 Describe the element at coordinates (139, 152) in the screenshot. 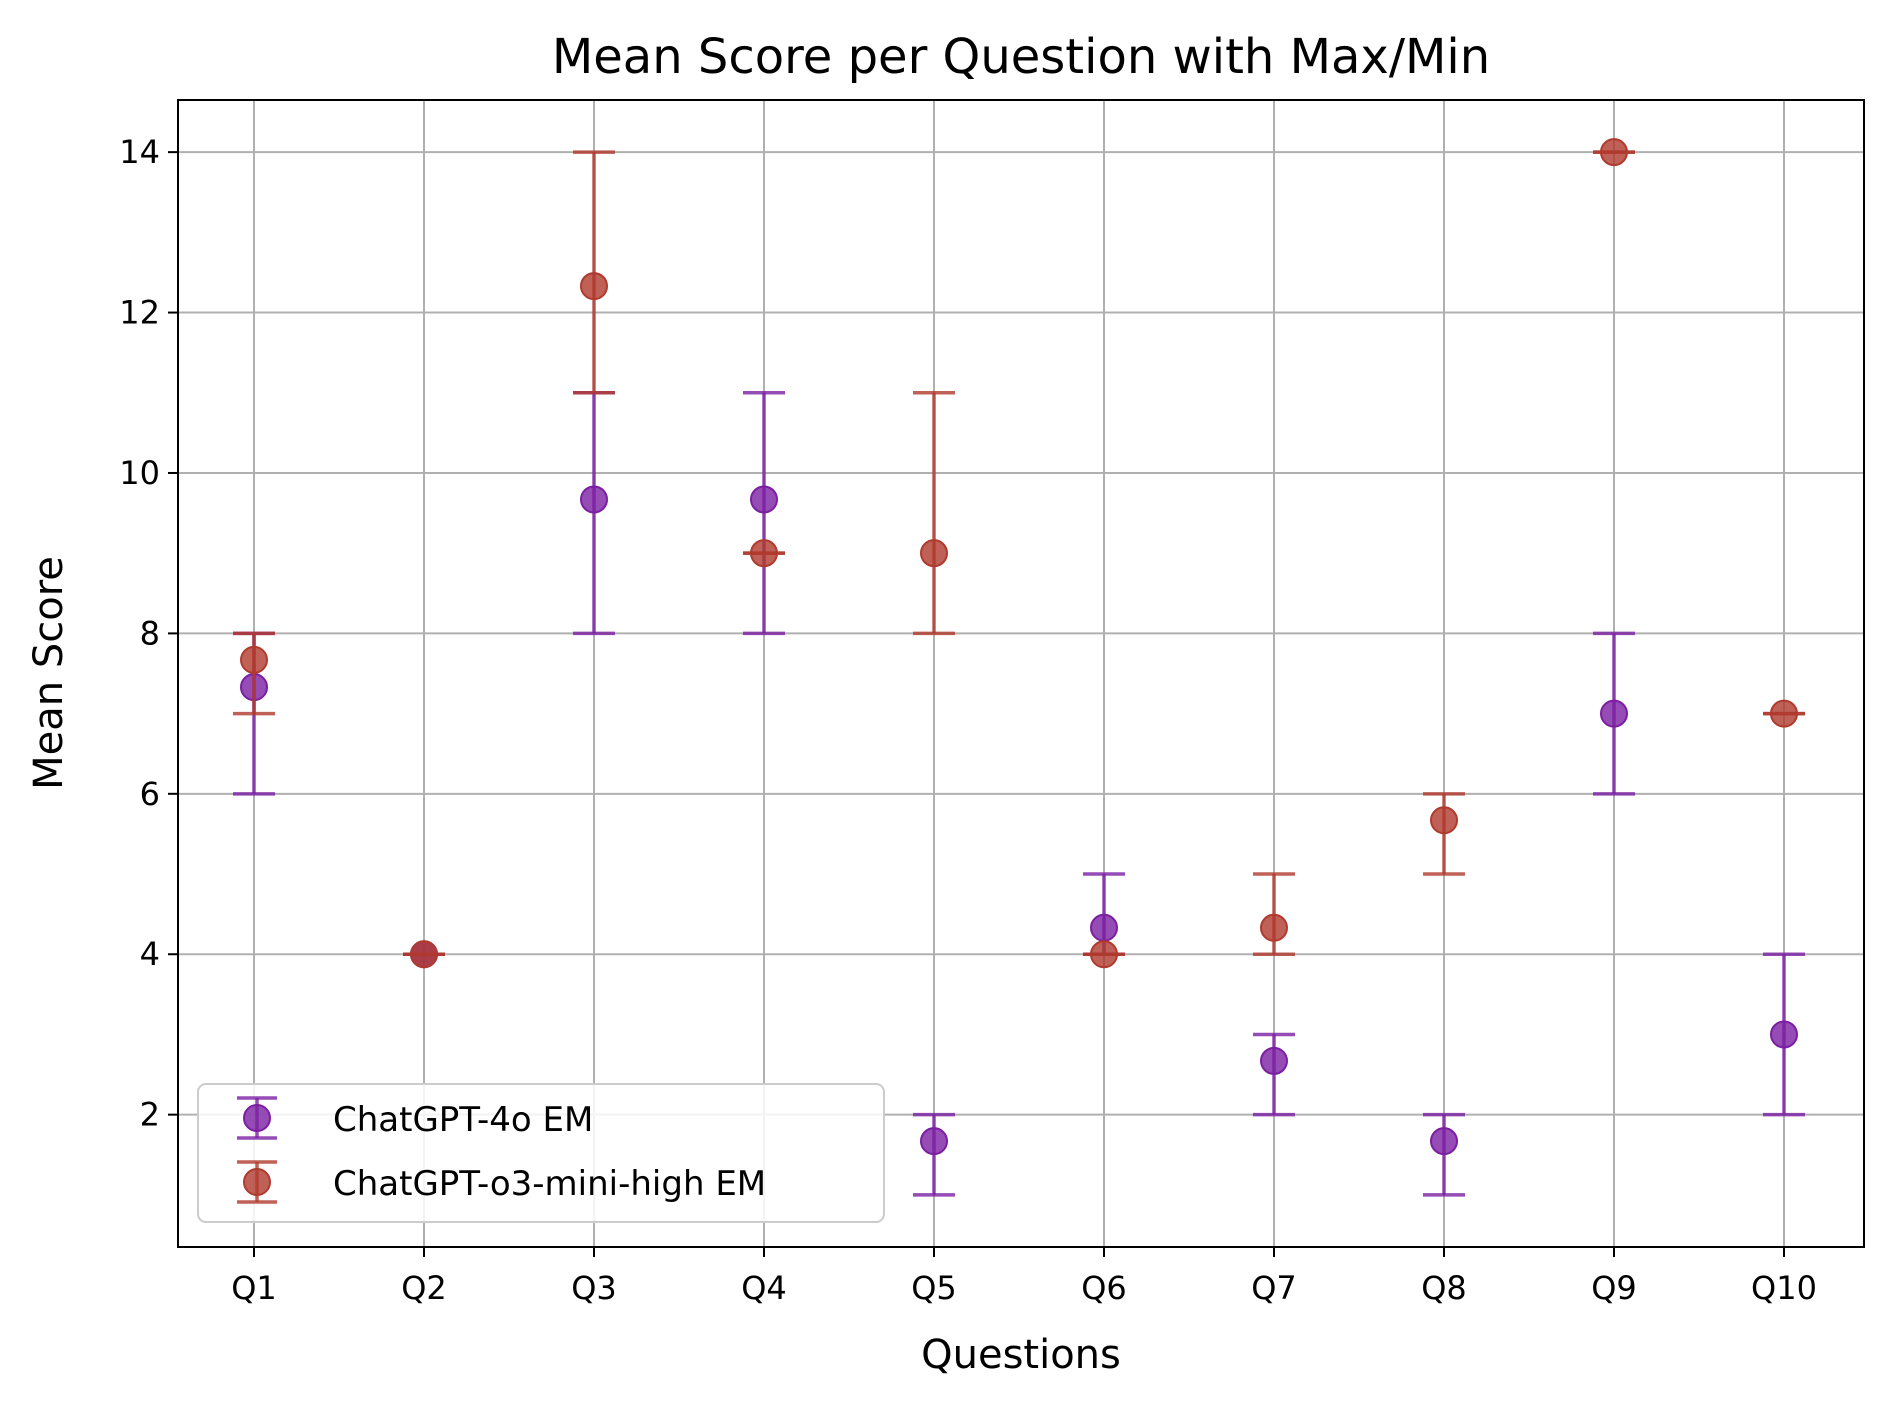

I see `y-tick-label: 14` at that location.